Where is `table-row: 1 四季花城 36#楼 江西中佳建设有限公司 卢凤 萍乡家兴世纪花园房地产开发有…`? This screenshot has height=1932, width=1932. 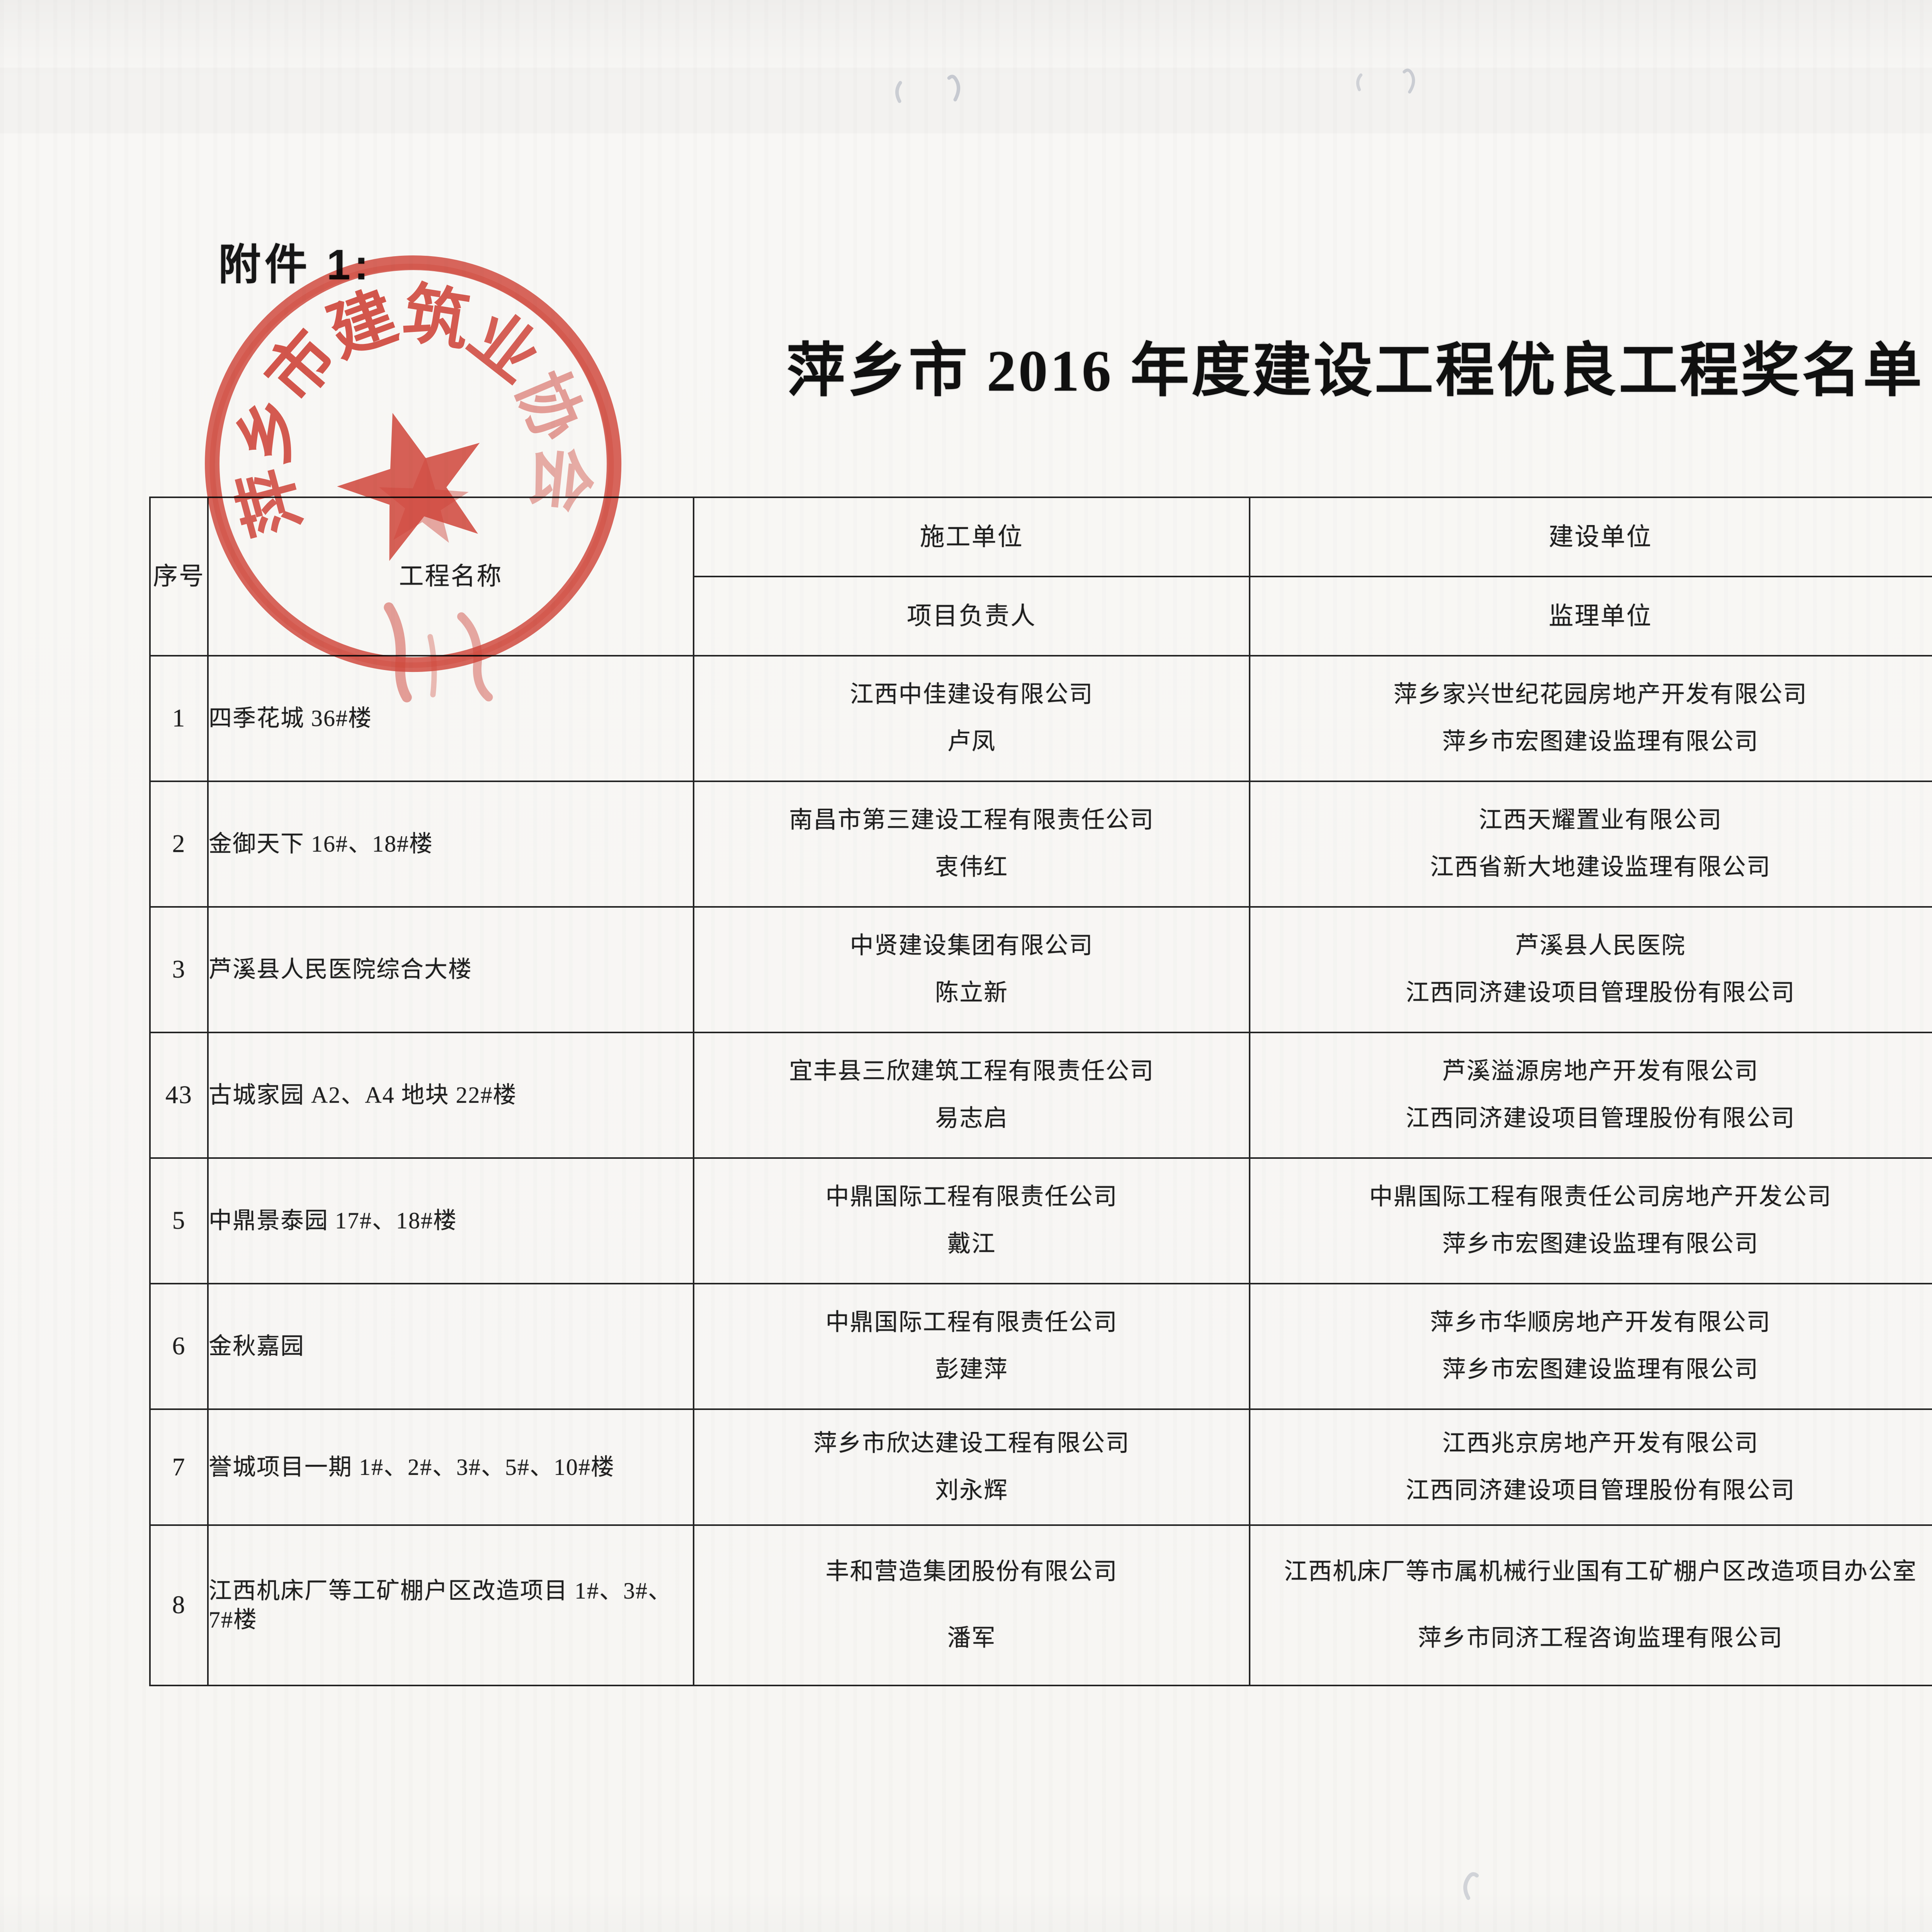 table-row: 1 四季花城 36#楼 江西中佳建设有限公司 卢凤 萍乡家兴世纪花园房地产开发有… is located at coordinates (1041, 719).